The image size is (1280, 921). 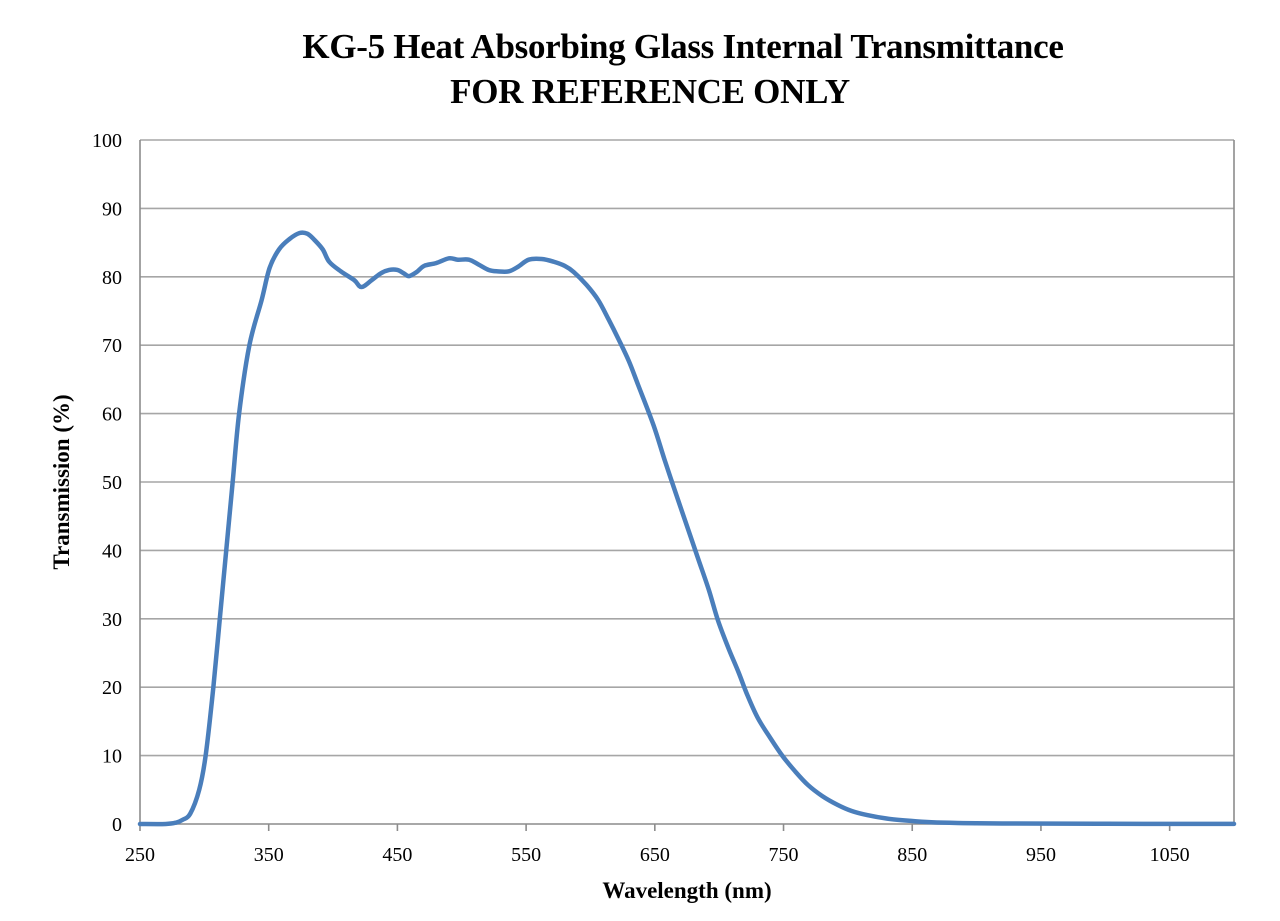 I want to click on y-tick-label: 50, so click(x=112, y=483).